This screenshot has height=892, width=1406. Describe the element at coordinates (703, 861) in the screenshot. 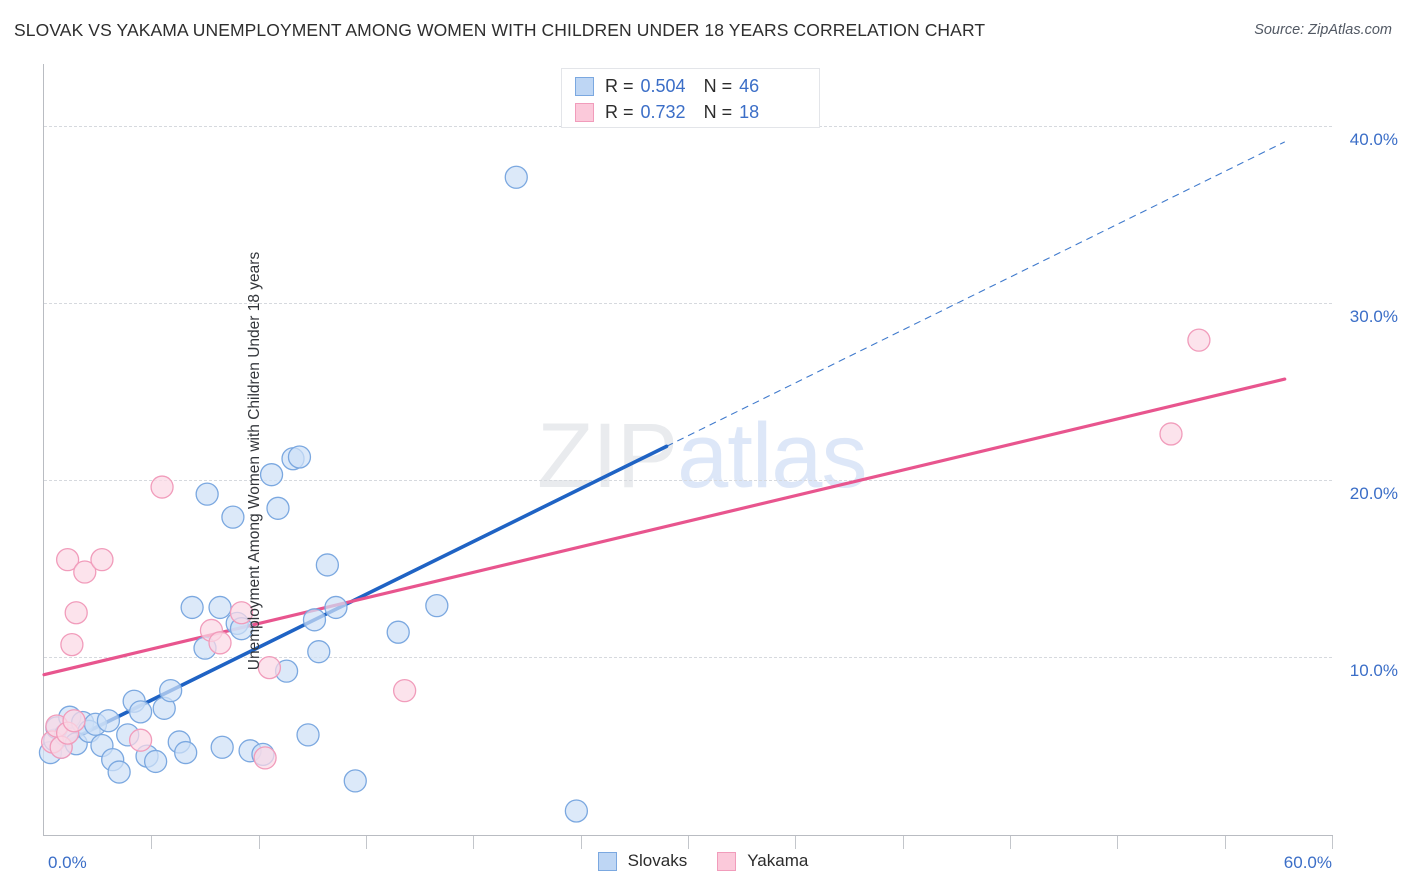

I see `series-legend: Slovaks Yakama` at that location.